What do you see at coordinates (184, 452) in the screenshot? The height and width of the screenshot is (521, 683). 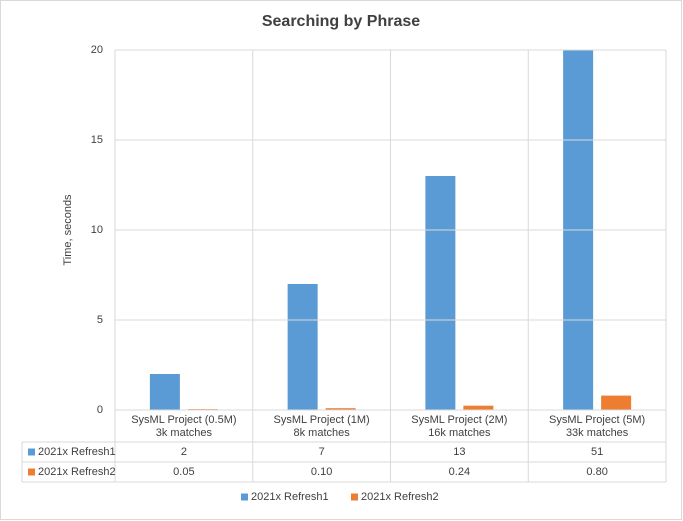 I see `table-cell: 2` at bounding box center [184, 452].